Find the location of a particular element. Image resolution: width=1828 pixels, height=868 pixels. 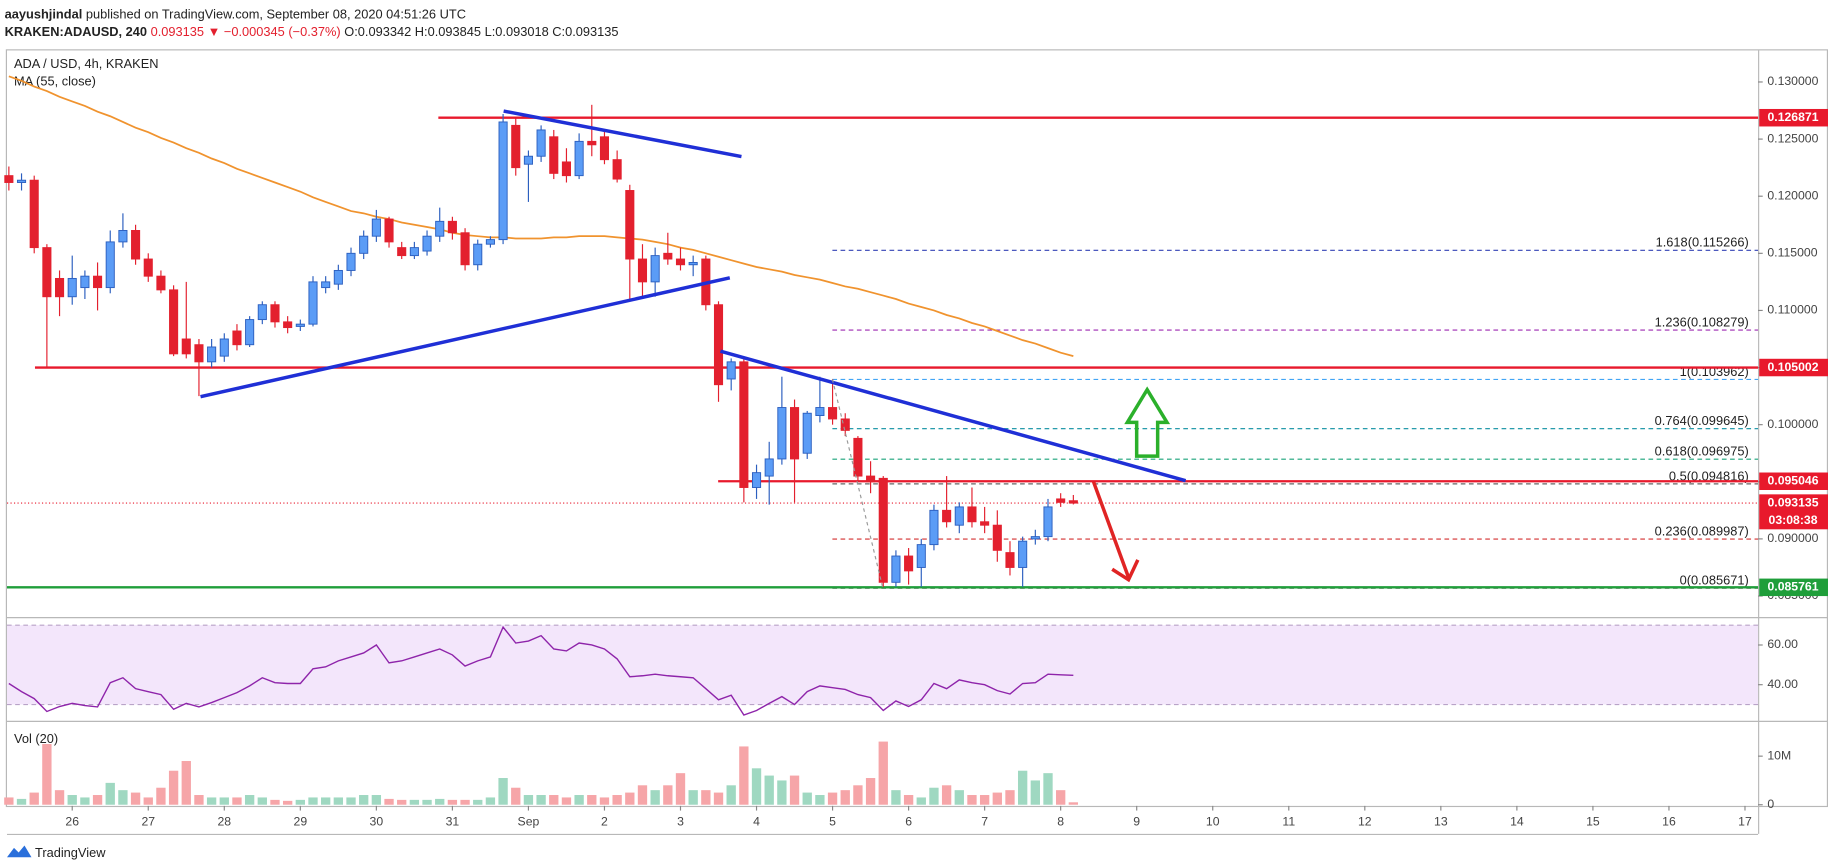

y-tick-label: 0.090000 is located at coordinates (1792, 538).